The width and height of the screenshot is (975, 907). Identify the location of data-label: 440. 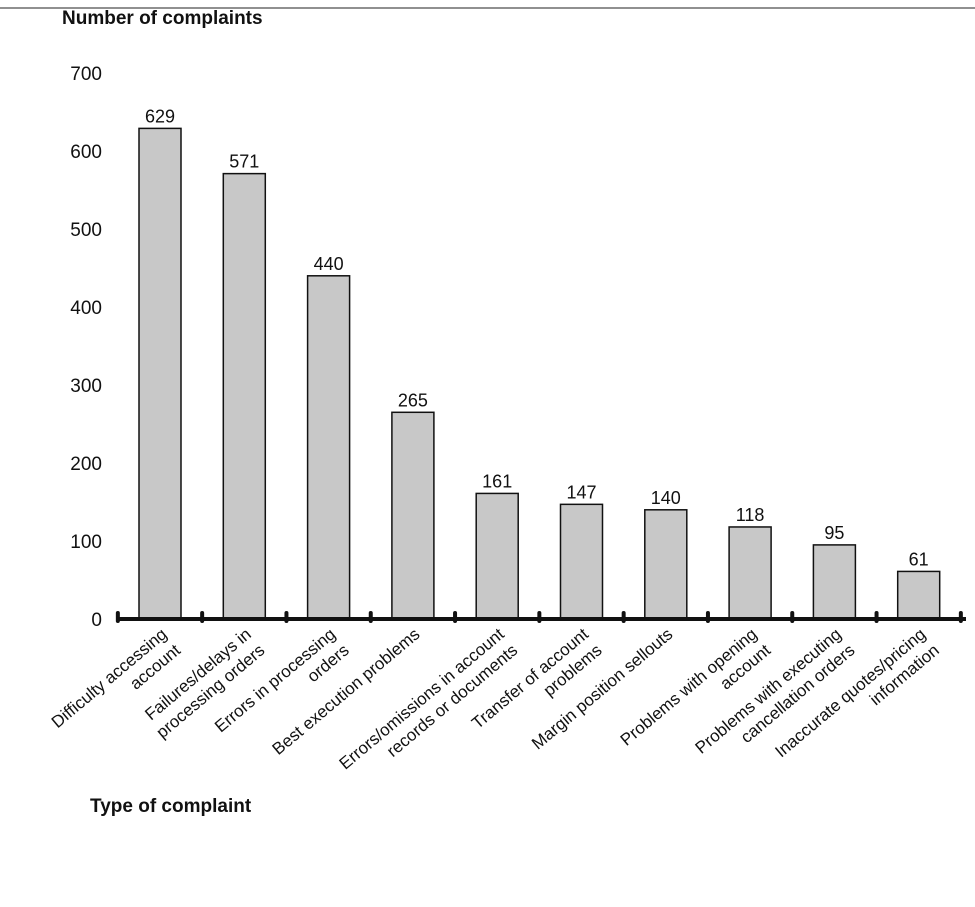
(329, 264).